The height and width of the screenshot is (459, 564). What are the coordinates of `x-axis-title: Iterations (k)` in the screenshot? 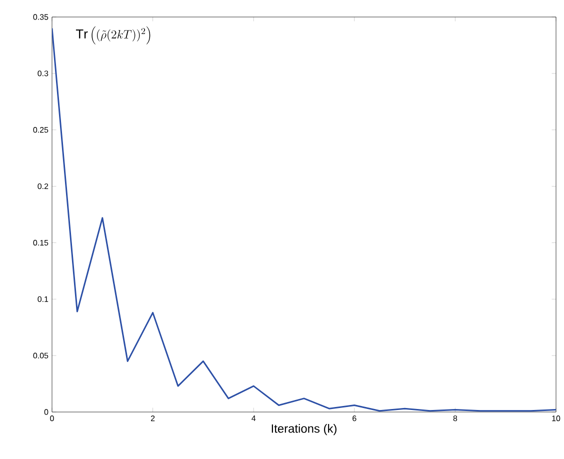 It's located at (304, 430).